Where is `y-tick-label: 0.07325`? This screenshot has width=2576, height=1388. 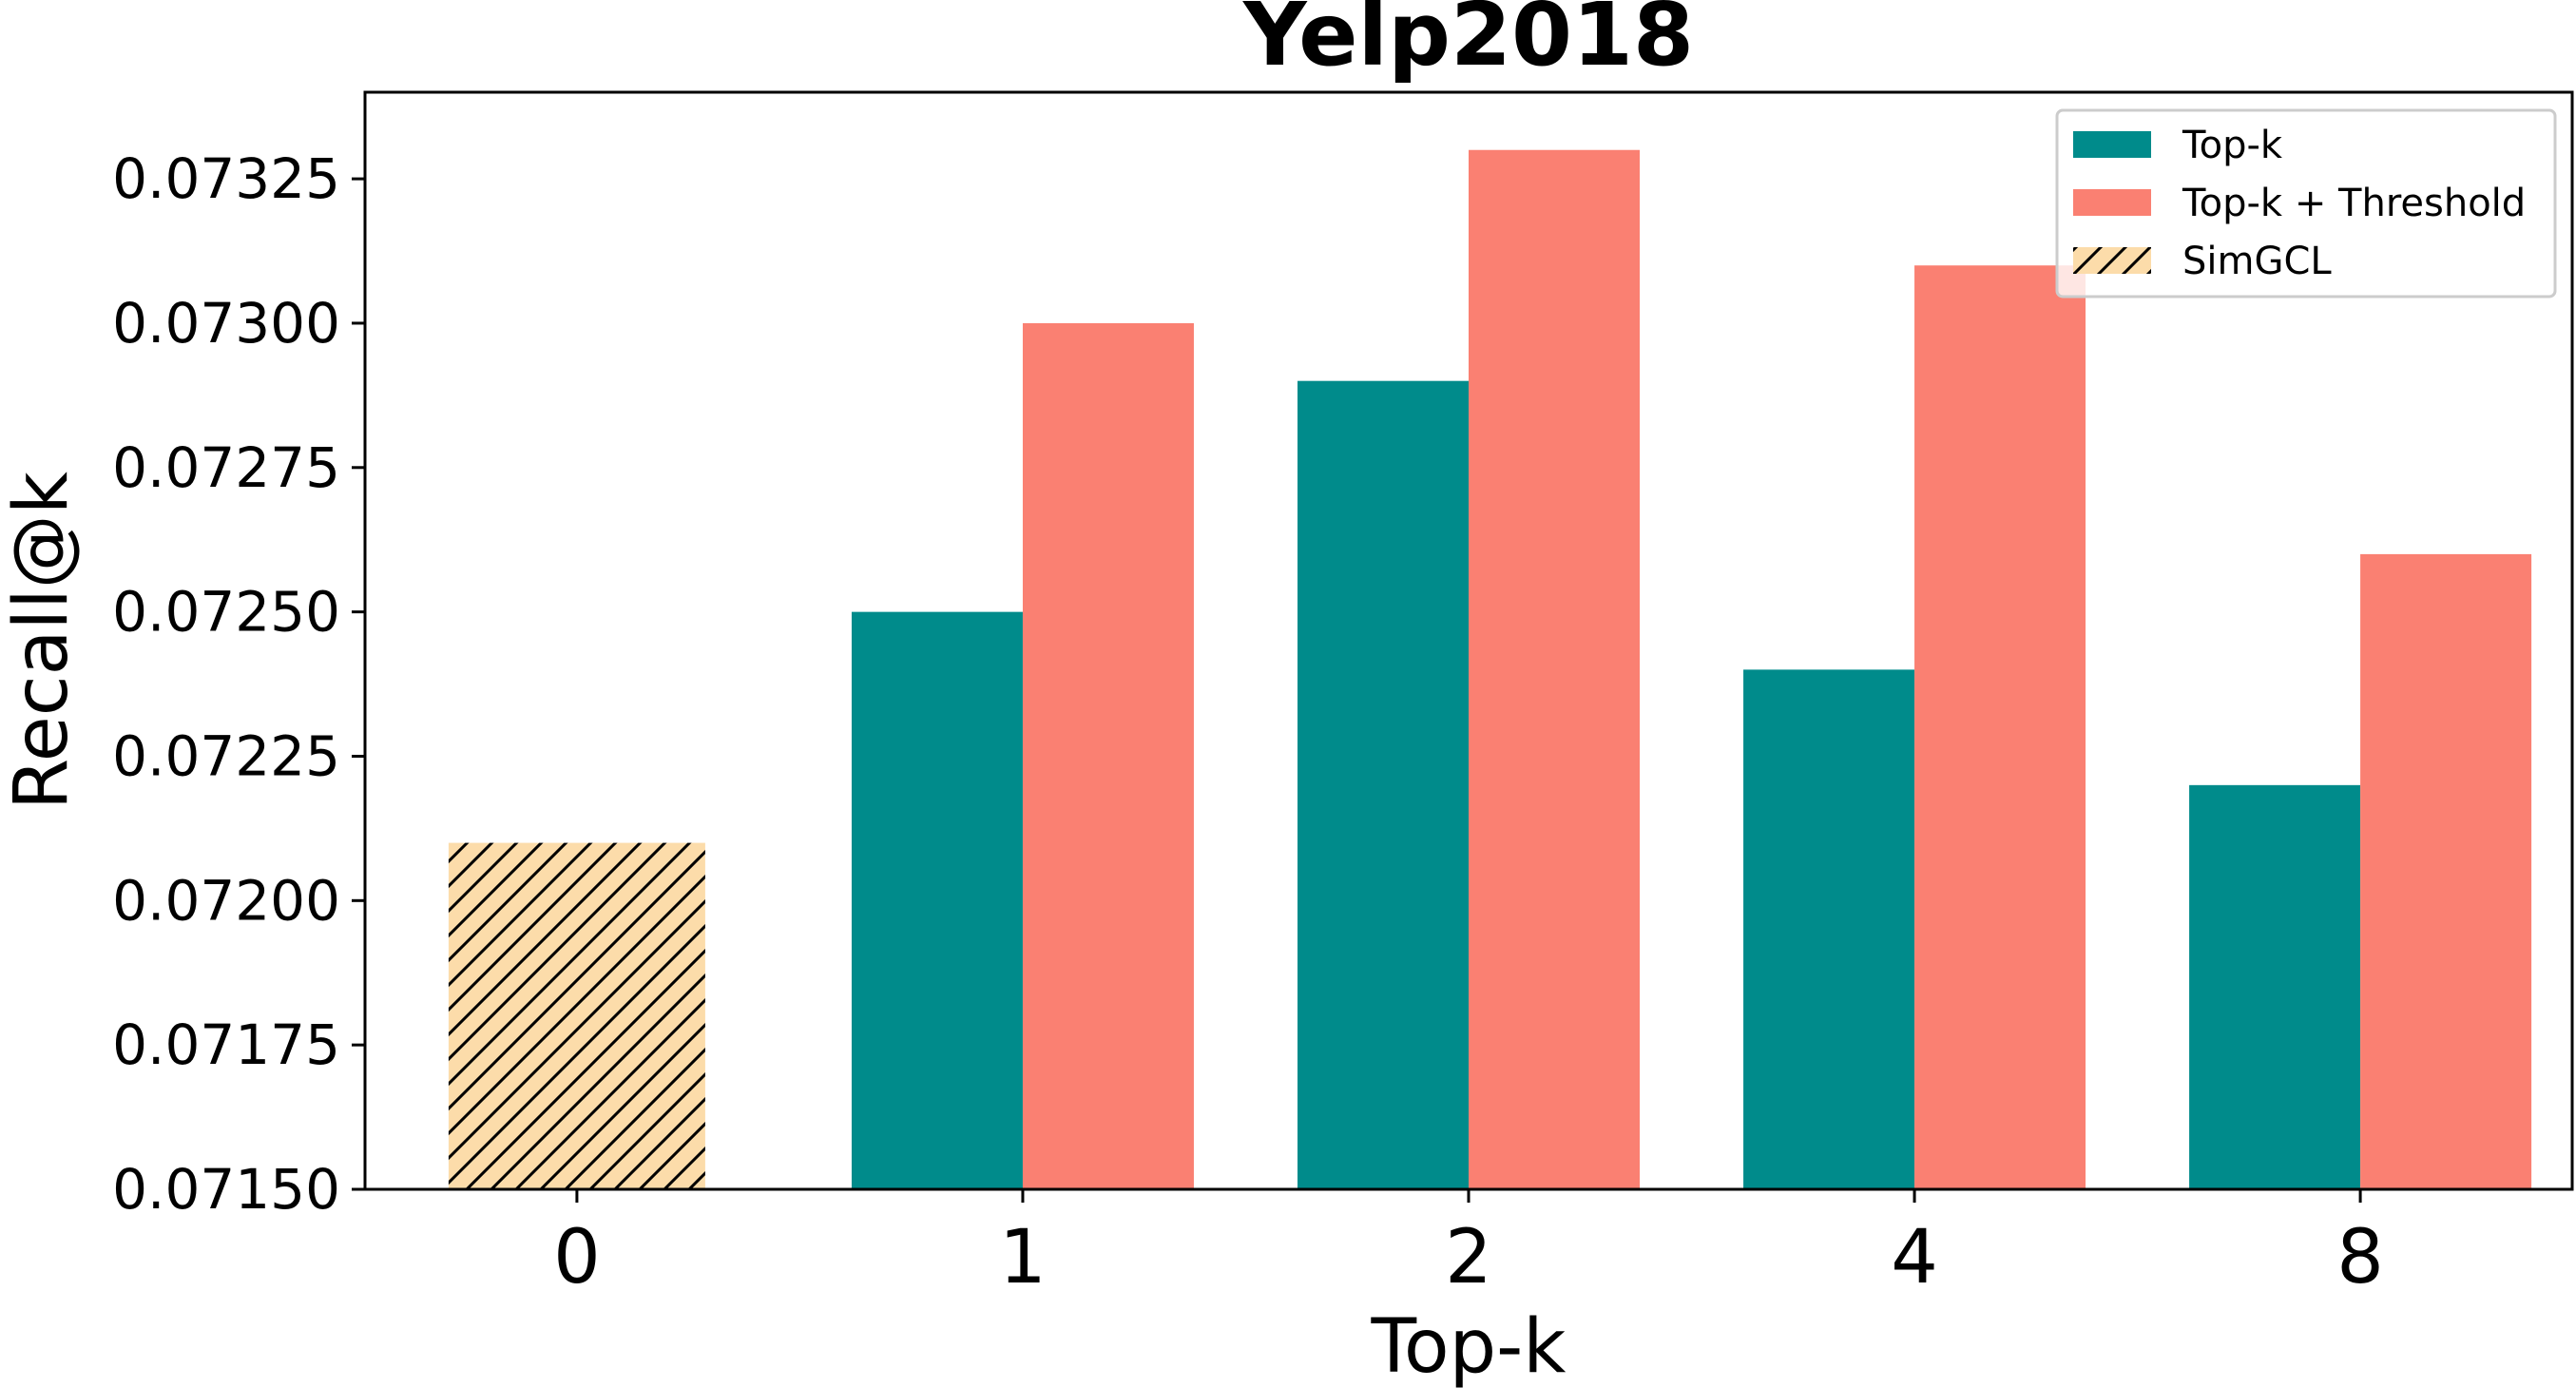
y-tick-label: 0.07325 is located at coordinates (226, 178).